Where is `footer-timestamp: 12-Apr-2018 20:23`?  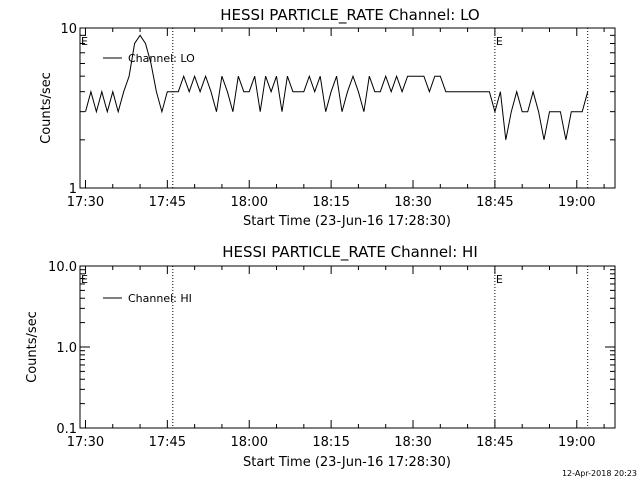
footer-timestamp: 12-Apr-2018 20:23 is located at coordinates (599, 473).